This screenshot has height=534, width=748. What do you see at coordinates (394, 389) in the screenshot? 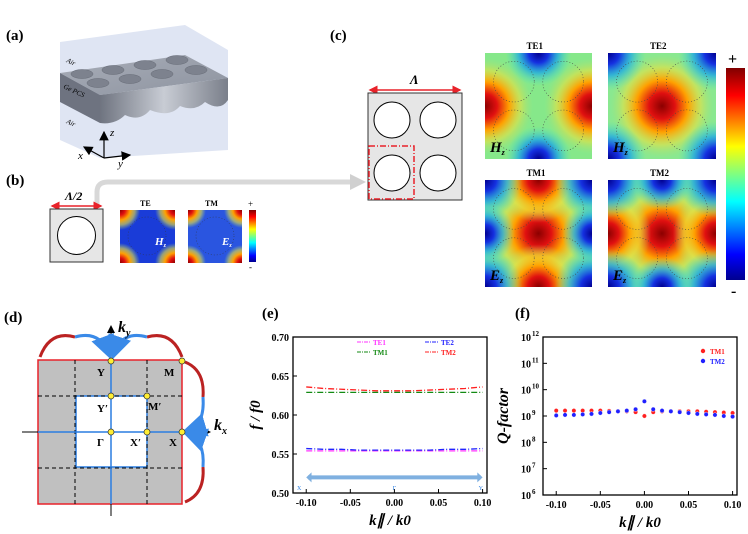
I see `series-line-tm2` at bounding box center [394, 389].